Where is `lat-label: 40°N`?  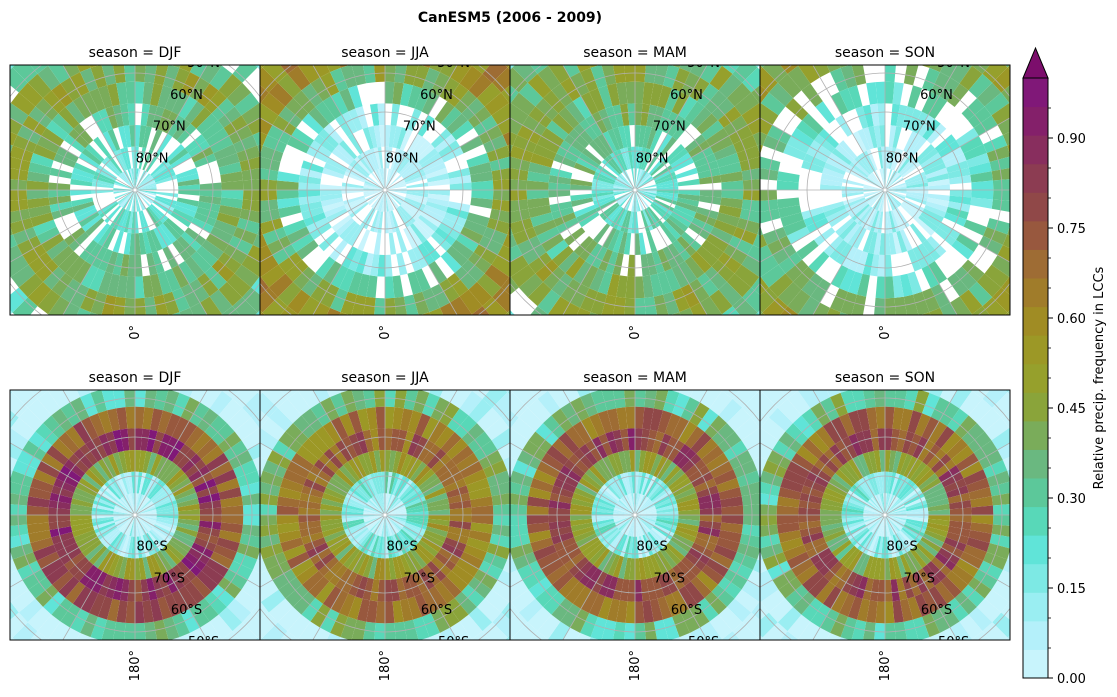 lat-label: 40°N is located at coordinates (220, 31).